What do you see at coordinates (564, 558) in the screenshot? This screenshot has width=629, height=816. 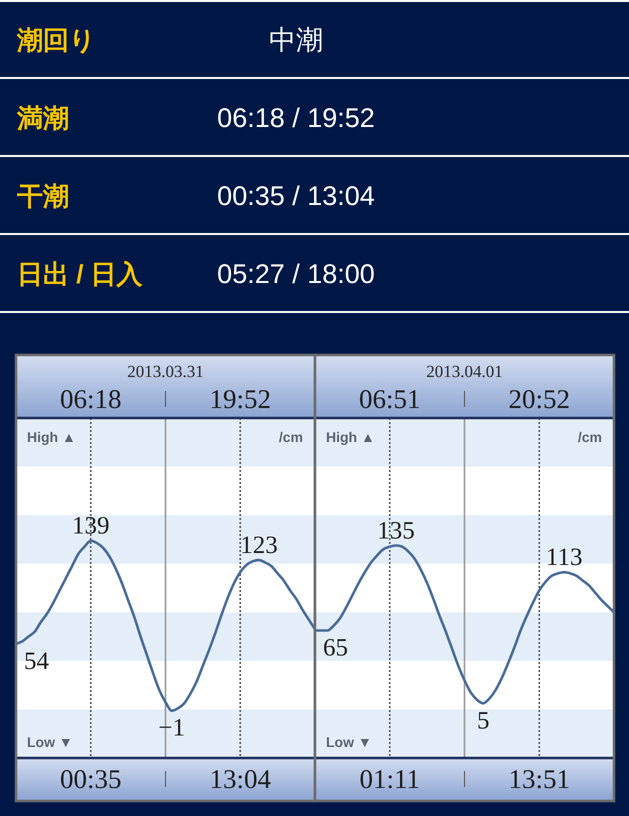 I see `data-label: 113` at bounding box center [564, 558].